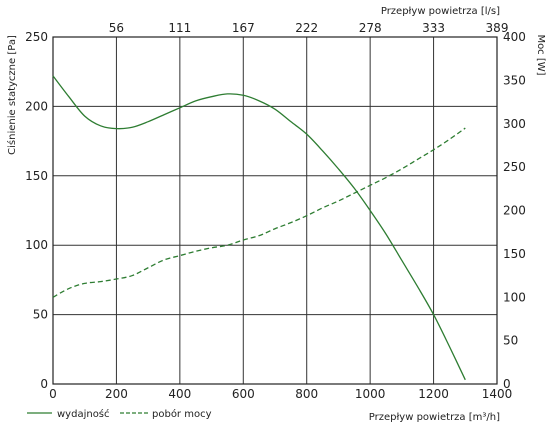 The image size is (550, 430). What do you see at coordinates (514, 297) in the screenshot?
I see `y-right-tick-100: 100` at bounding box center [514, 297].